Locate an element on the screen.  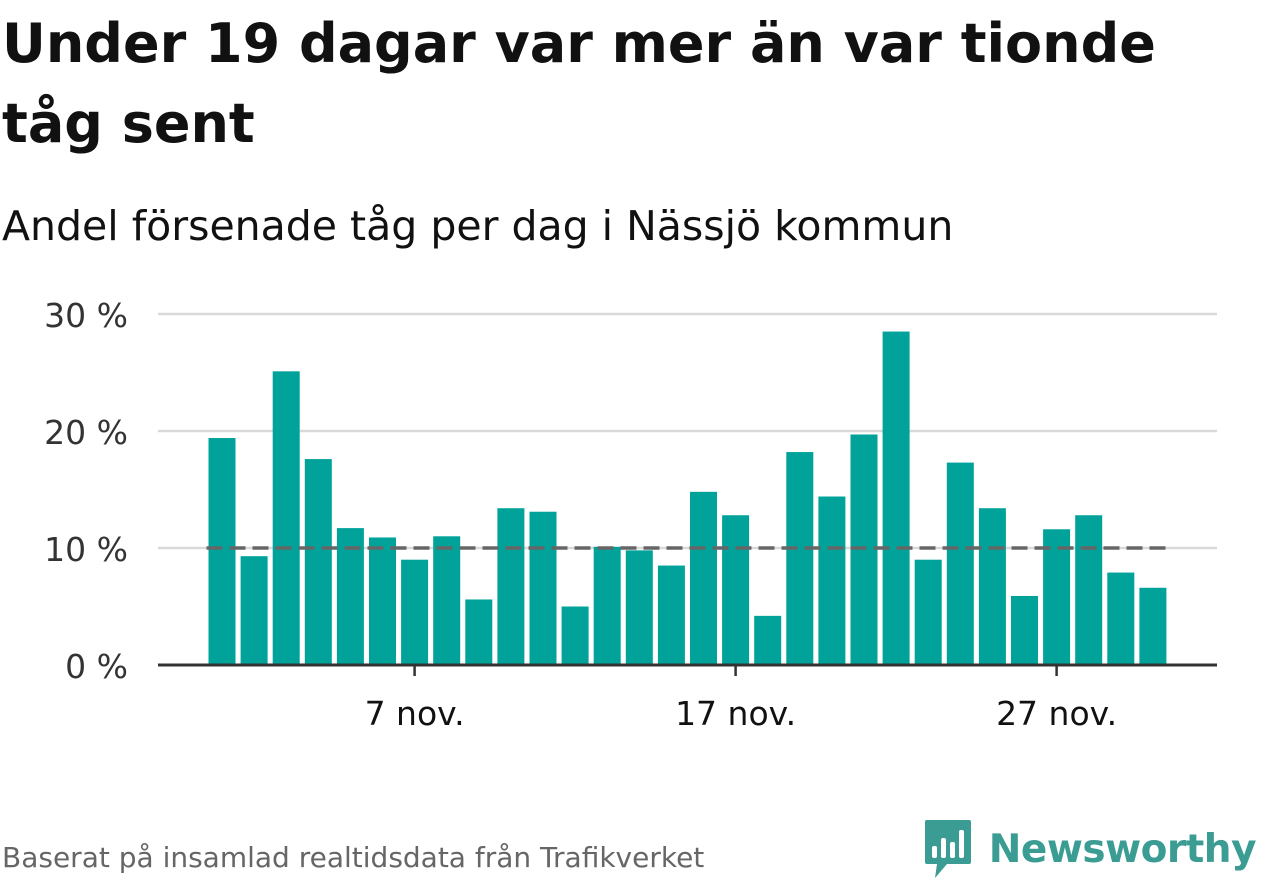
brand-logo: Newsworthy is located at coordinates (1090, 849).